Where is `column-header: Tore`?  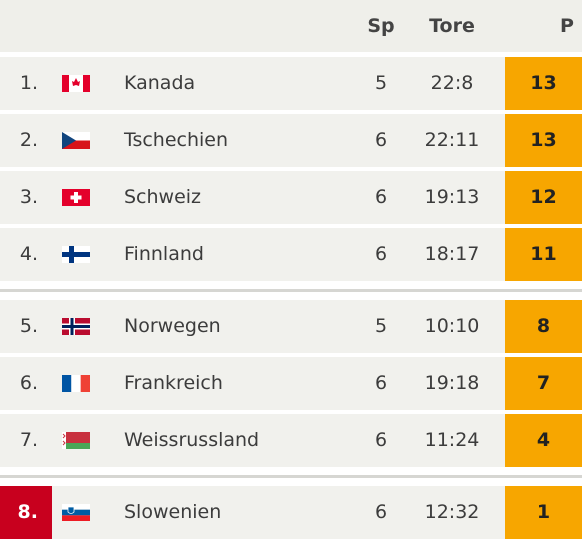
column-header: Tore is located at coordinates (452, 26).